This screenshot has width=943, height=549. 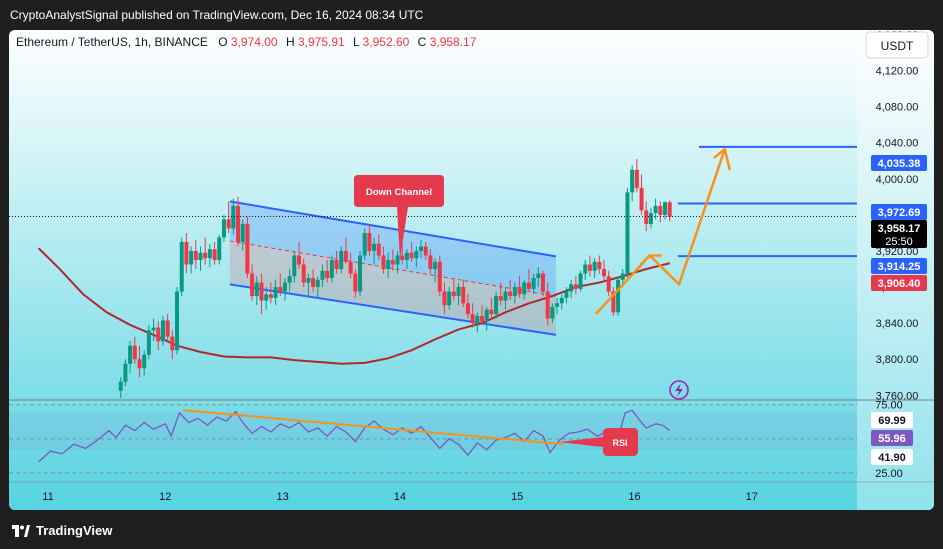 I want to click on channel-lower-line, so click(x=393, y=309).